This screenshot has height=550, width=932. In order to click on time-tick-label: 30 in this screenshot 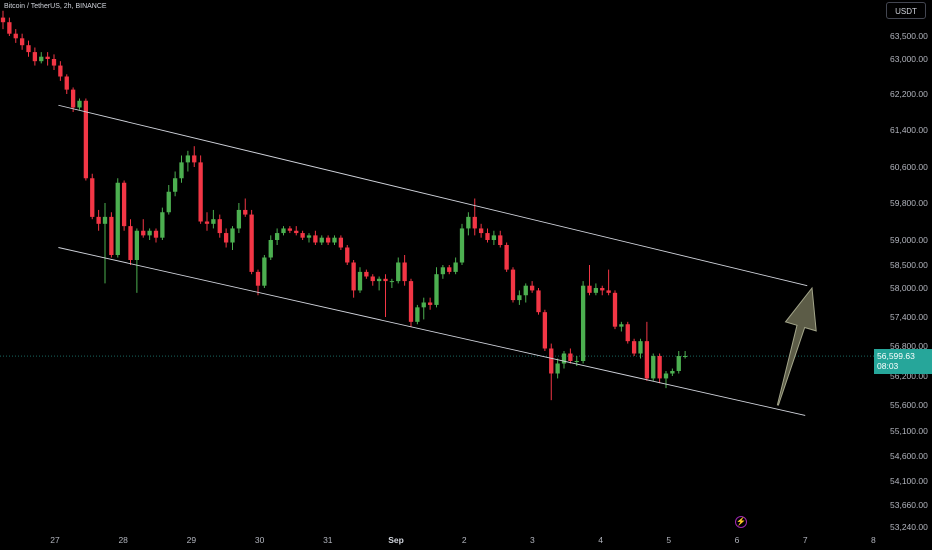, I will do `click(260, 540)`.